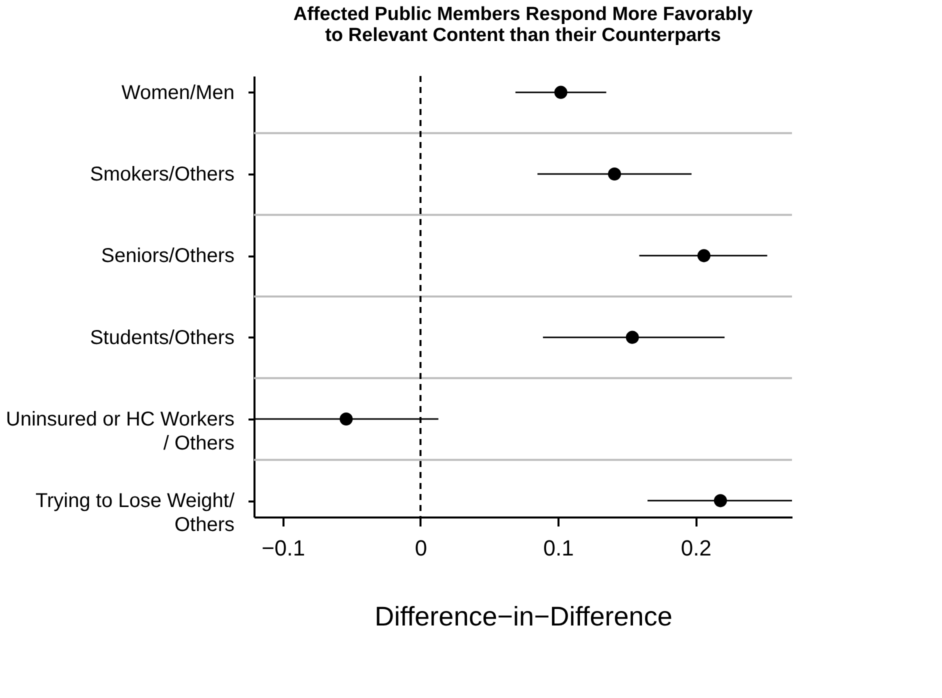 Image resolution: width=942 pixels, height=698 pixels. I want to click on x-tick-label: 0.2, so click(696, 548).